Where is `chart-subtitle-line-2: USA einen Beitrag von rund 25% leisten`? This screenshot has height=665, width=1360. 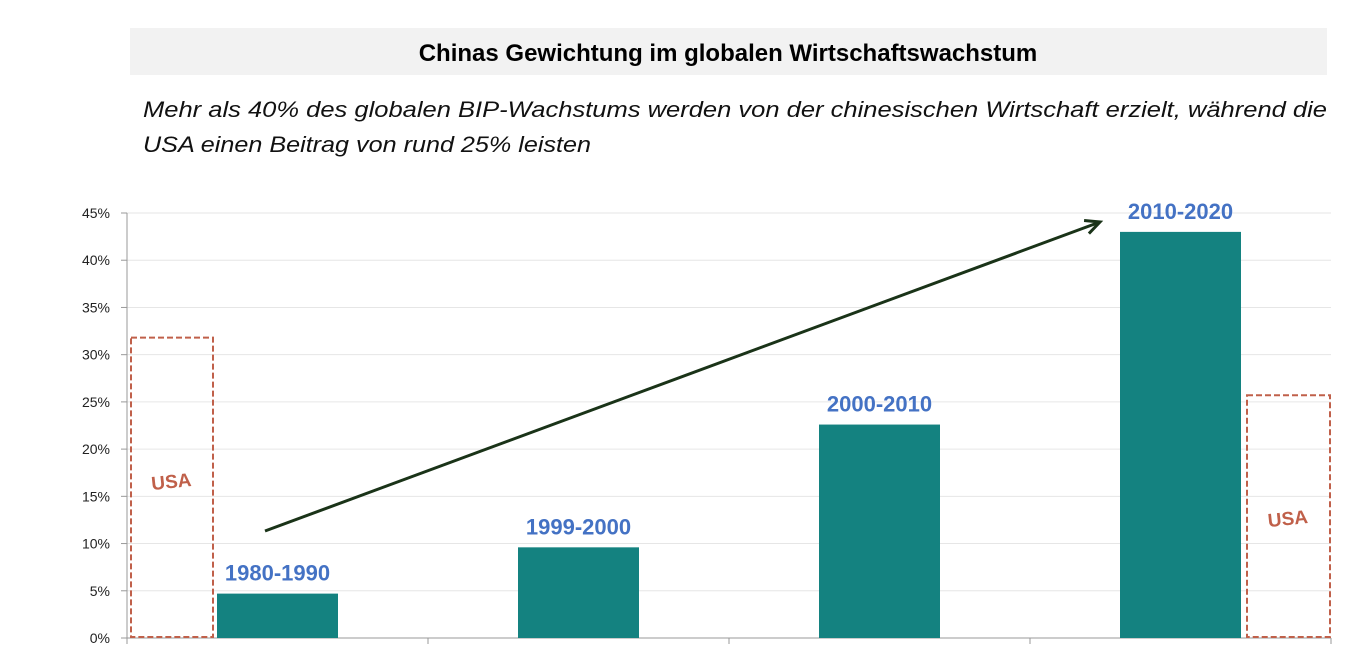 chart-subtitle-line-2: USA einen Beitrag von rund 25% leisten is located at coordinates (367, 144).